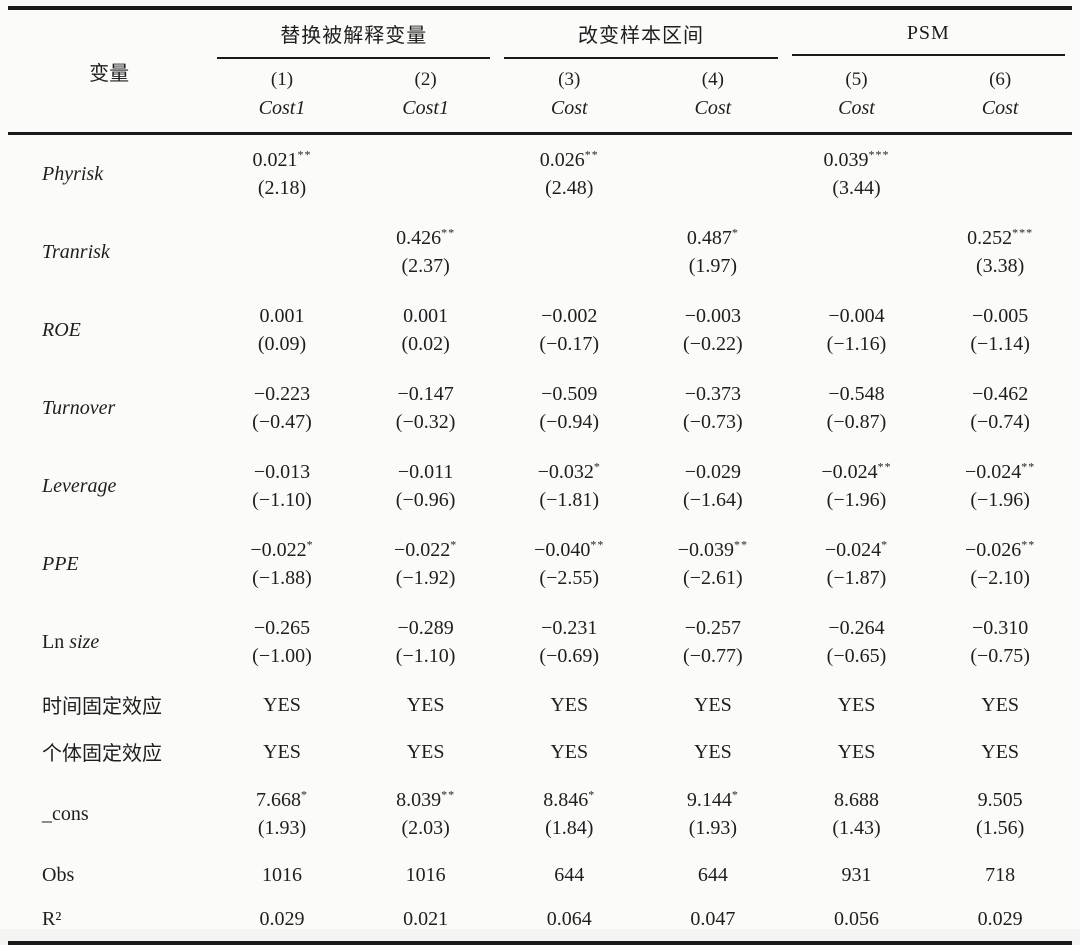  I want to click on value-cell: 0.021, so click(426, 919).